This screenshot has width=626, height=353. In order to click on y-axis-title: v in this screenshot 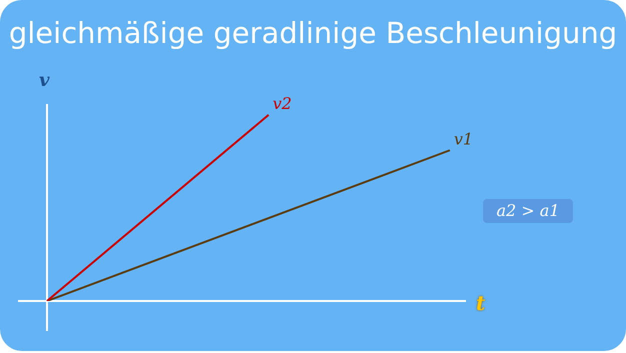, I will do `click(44, 80)`.